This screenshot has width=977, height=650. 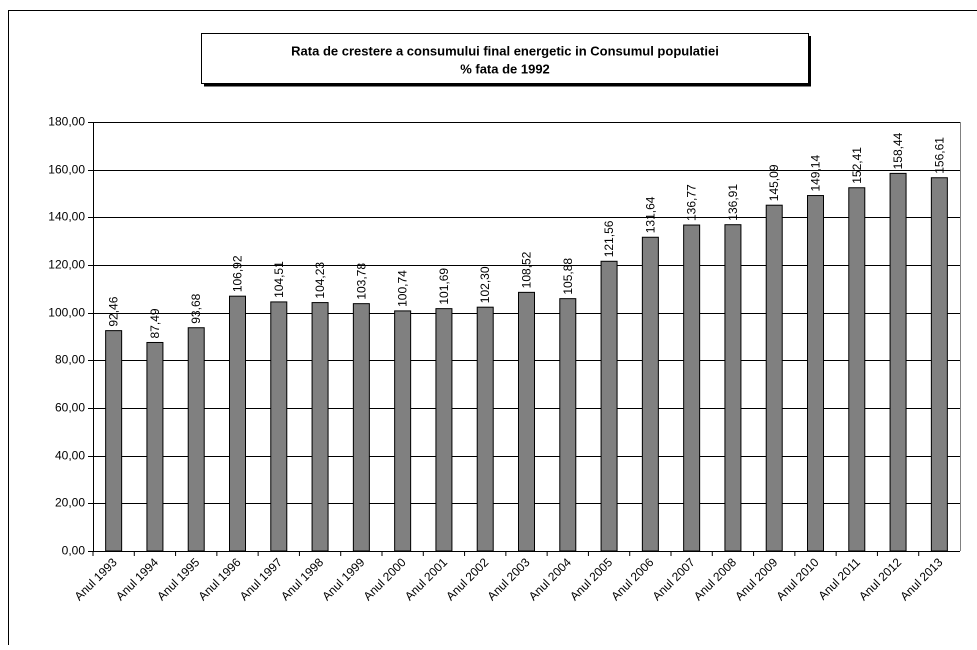 I want to click on y-tick-label: 120,00, so click(x=66, y=265).